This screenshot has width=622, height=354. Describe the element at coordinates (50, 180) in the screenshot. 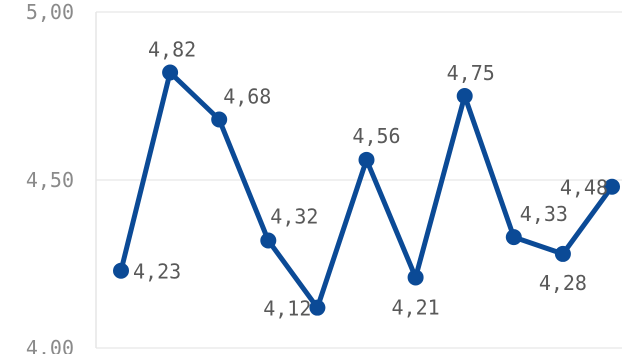

I see `y-tick-label: 4,50` at that location.